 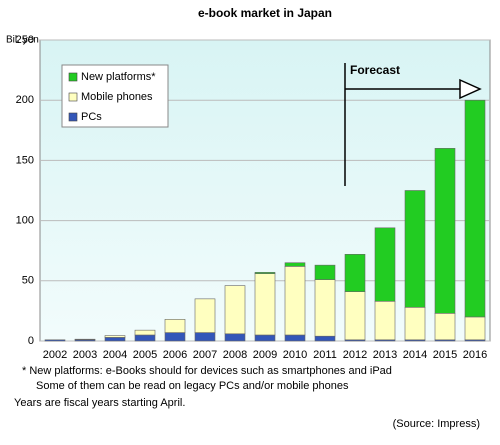 I want to click on x-tick-label: 2010, so click(x=295, y=355).